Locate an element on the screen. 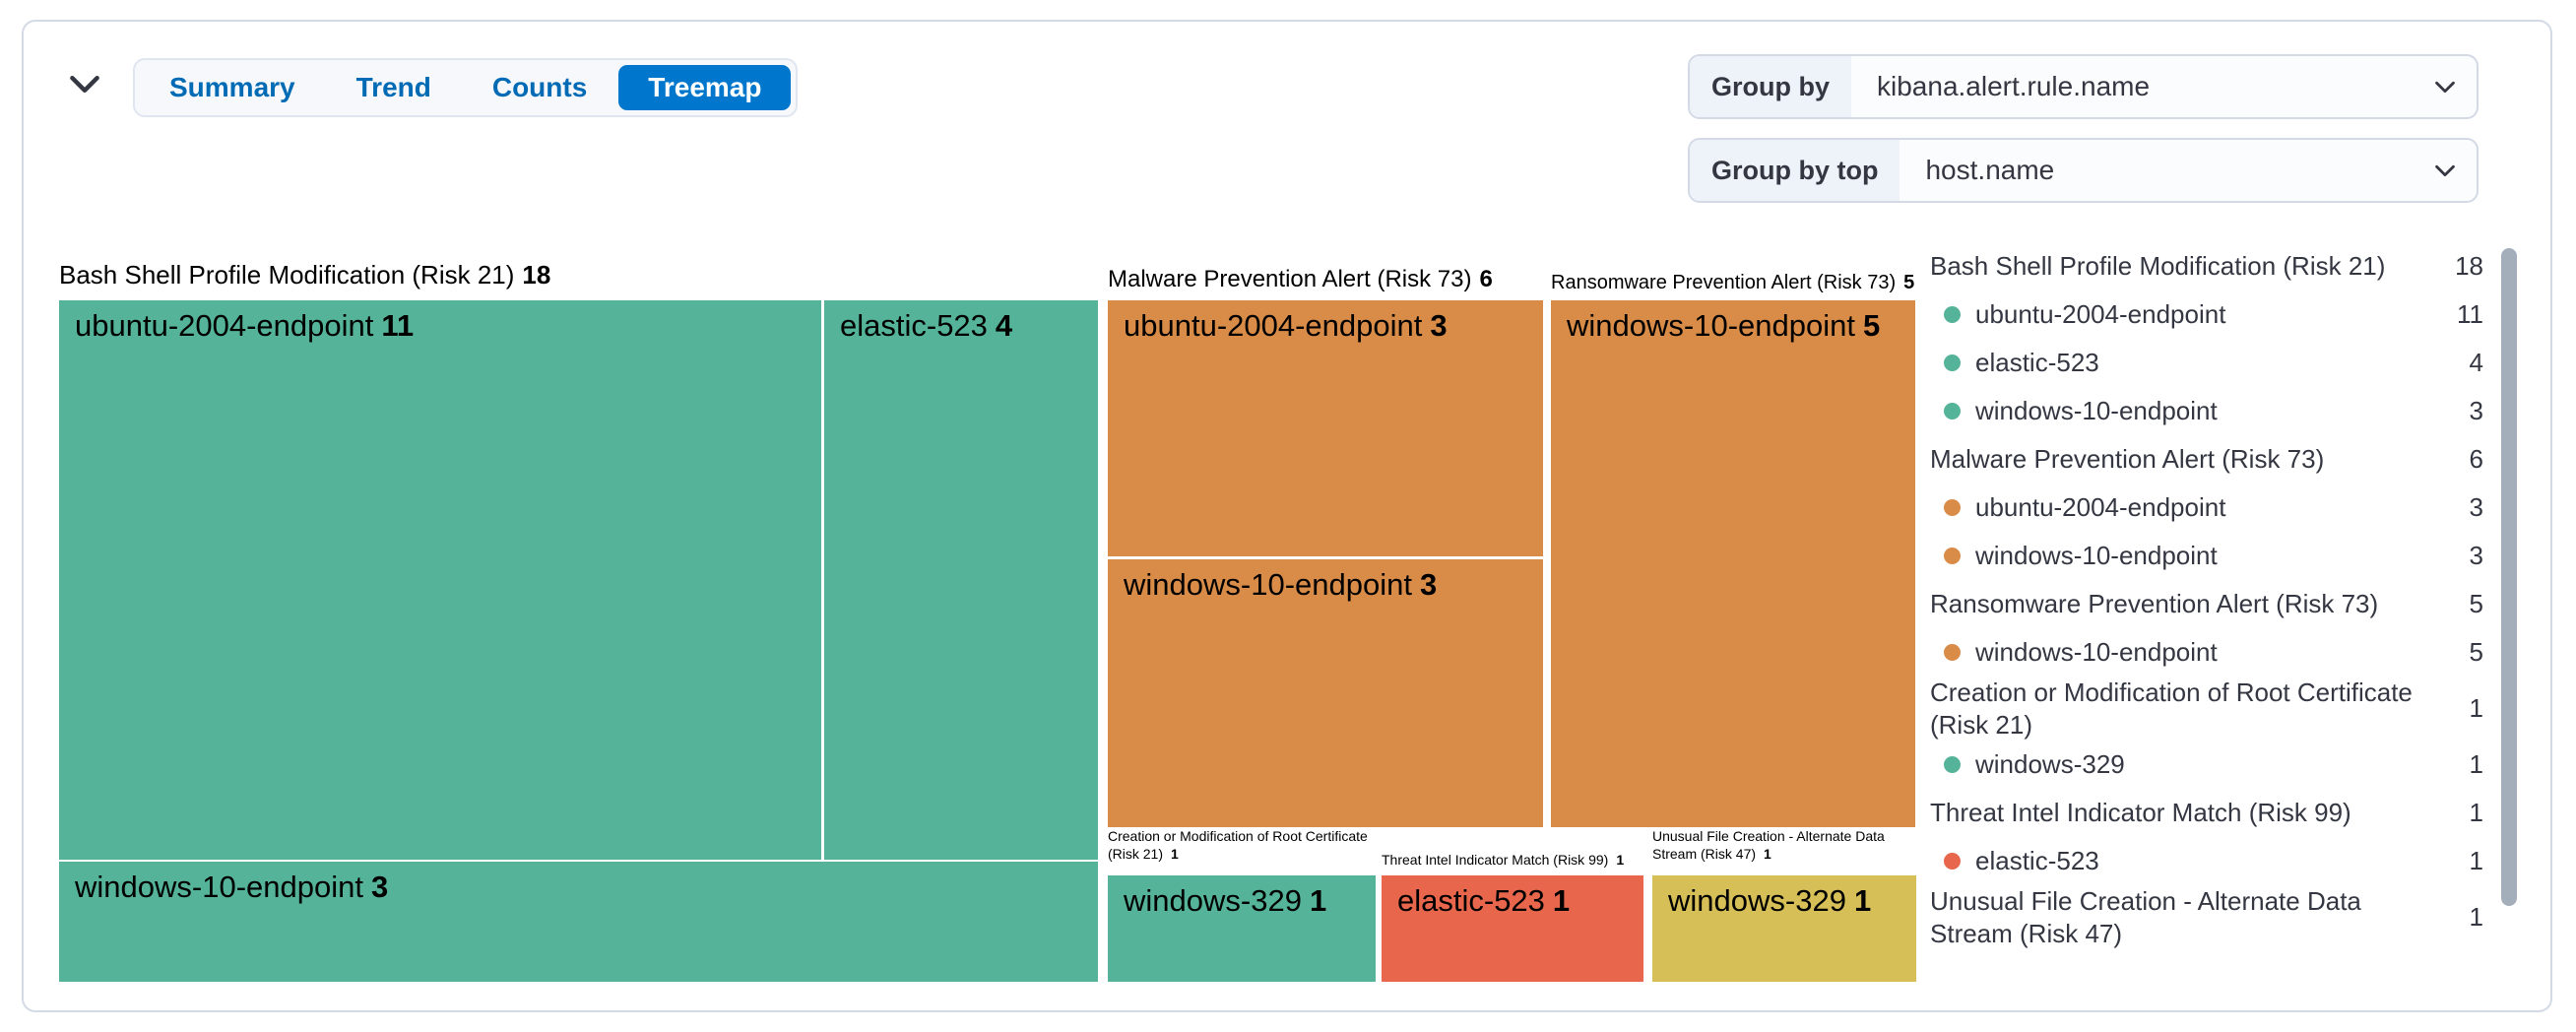 This screenshot has height=1032, width=2576. legend-item-row: ubuntu-2004-endpoint 11 is located at coordinates (2206, 314).